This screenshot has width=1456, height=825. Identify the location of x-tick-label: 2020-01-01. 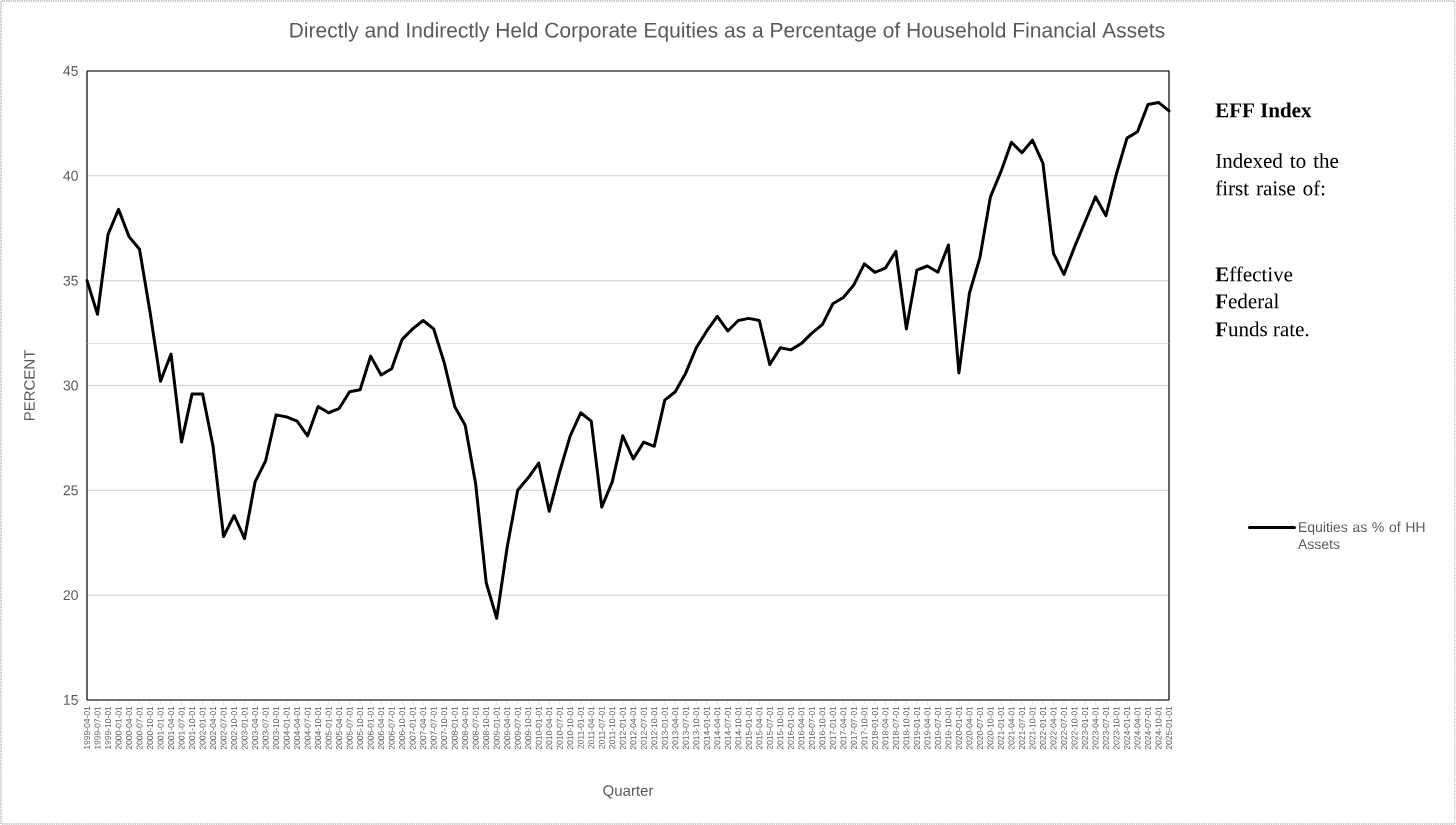
(958, 728).